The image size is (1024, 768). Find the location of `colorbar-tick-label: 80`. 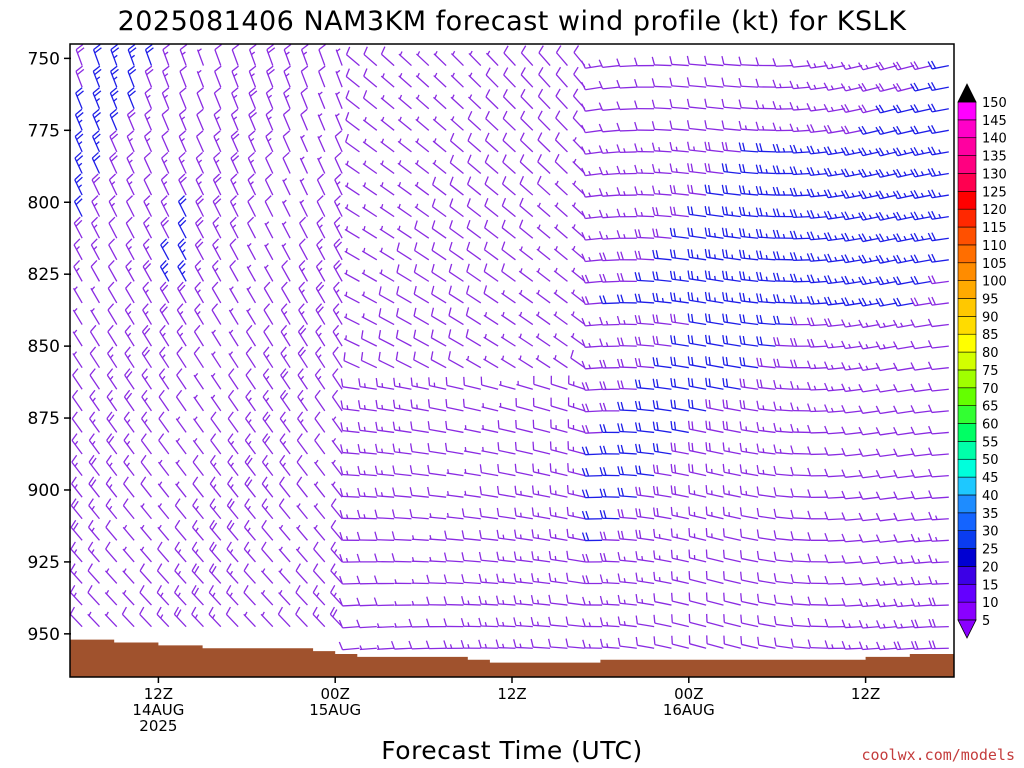

colorbar-tick-label: 80 is located at coordinates (990, 353).